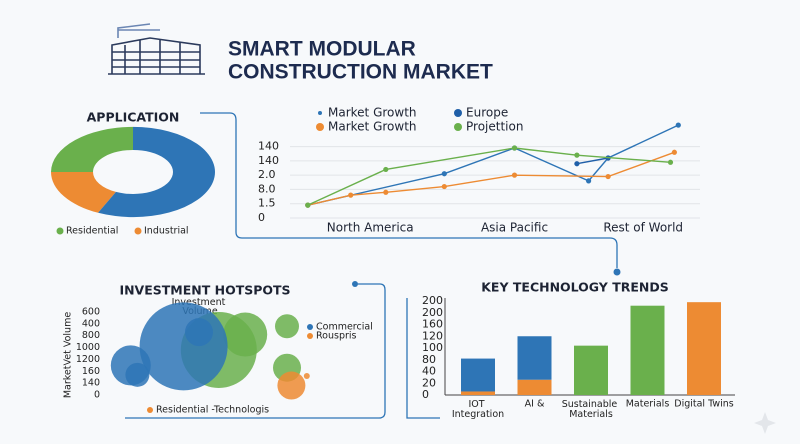 This screenshot has height=444, width=800. I want to click on sparkle, so click(765, 423).